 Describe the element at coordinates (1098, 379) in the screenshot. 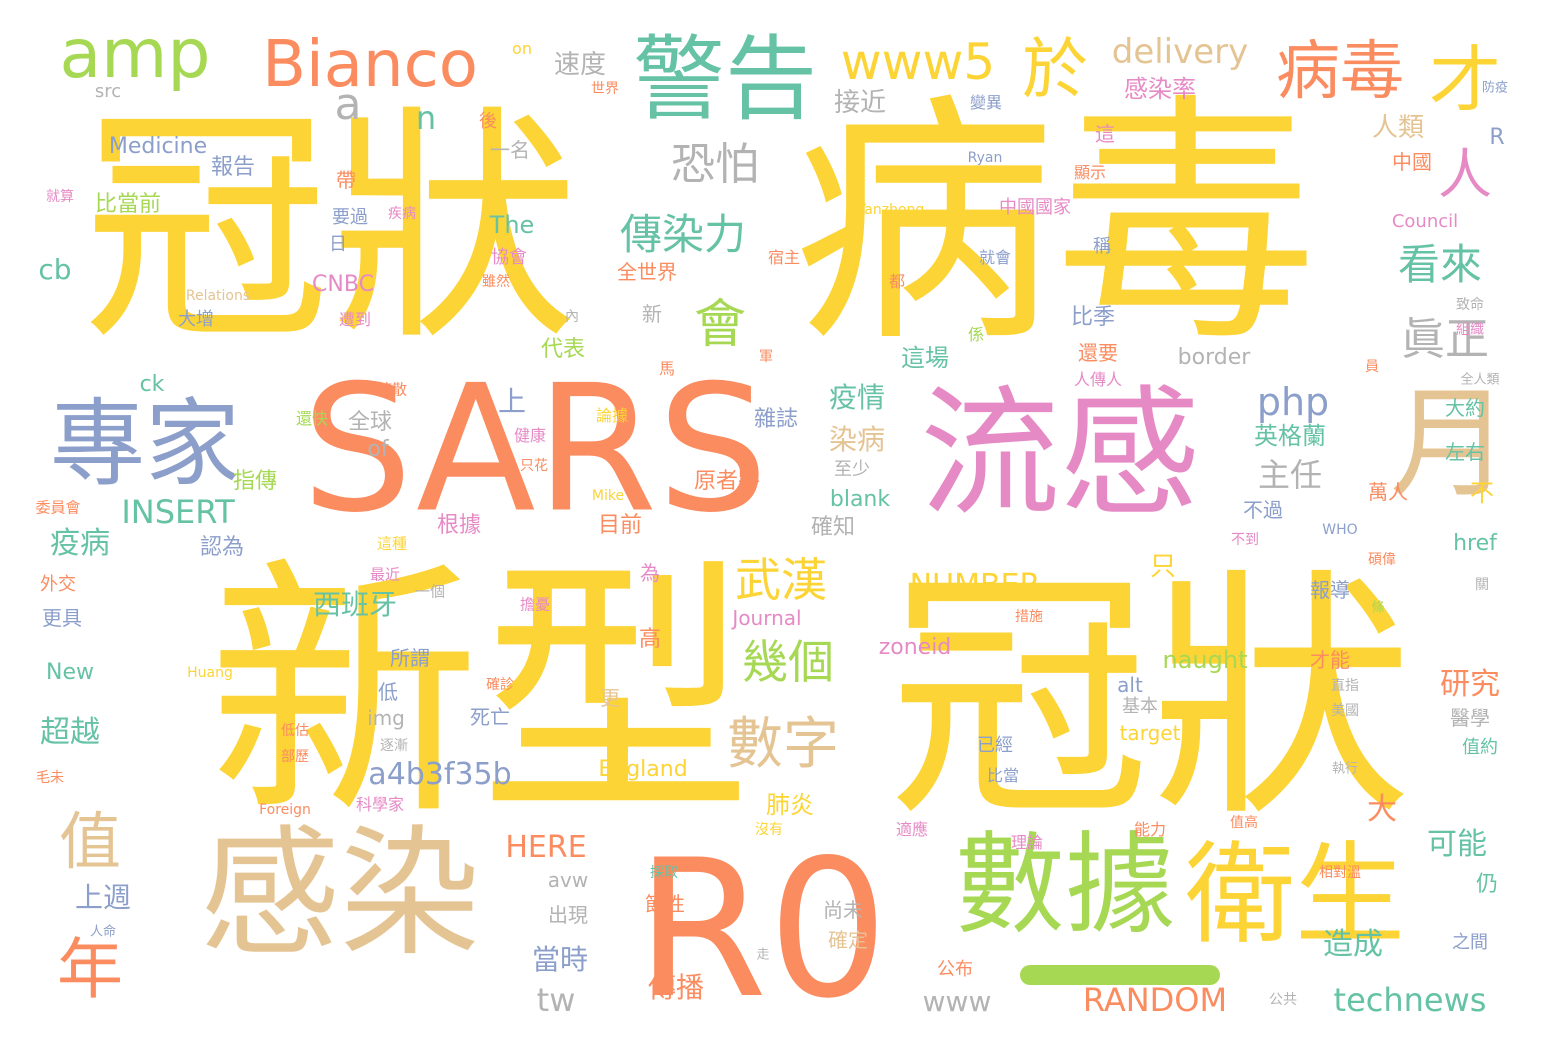

I see `cloud-word: 人傳人` at that location.